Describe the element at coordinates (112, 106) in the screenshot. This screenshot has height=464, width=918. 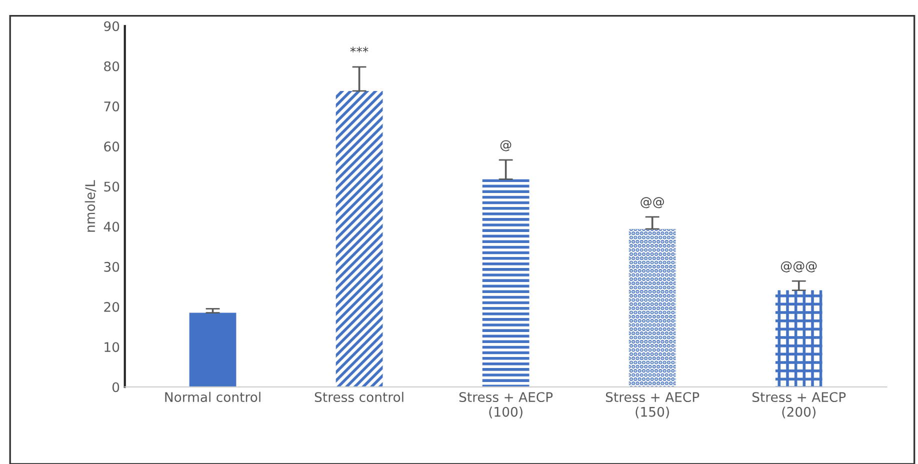
I see `y-tick-label: 70` at that location.